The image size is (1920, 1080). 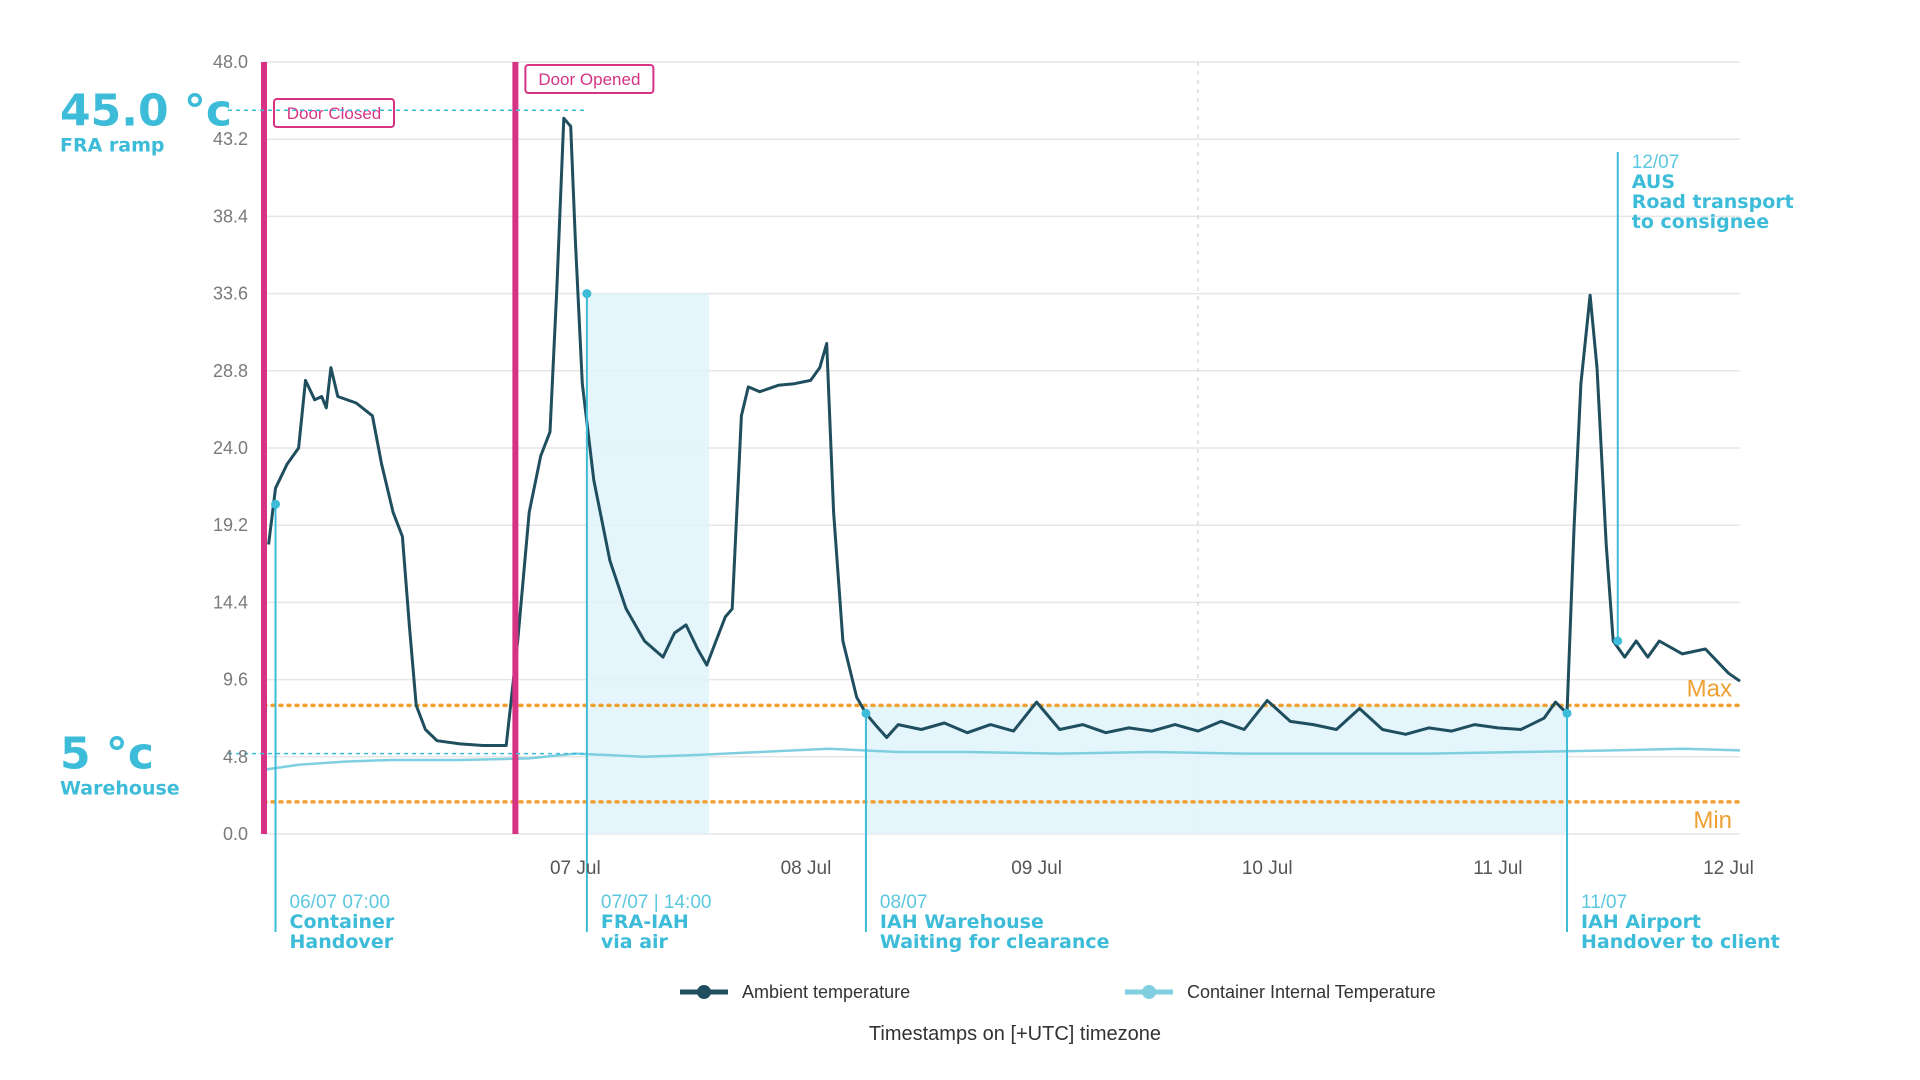 What do you see at coordinates (645, 922) in the screenshot?
I see `annotation-title: FRA-IAH` at bounding box center [645, 922].